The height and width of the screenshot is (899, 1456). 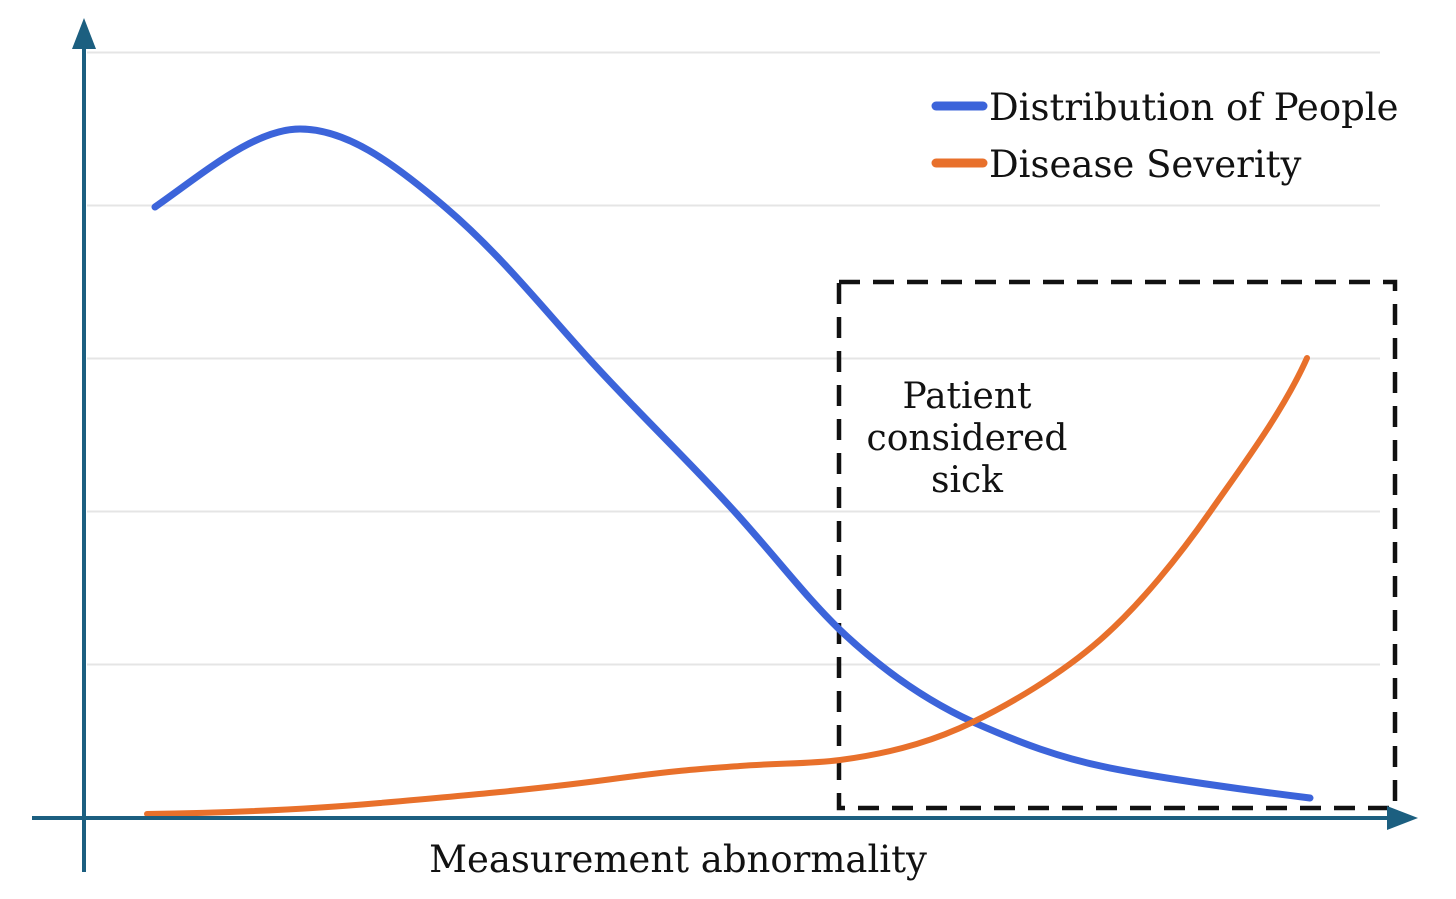 I want to click on sick-region-annotation: Patient considered sick, so click(x=967, y=438).